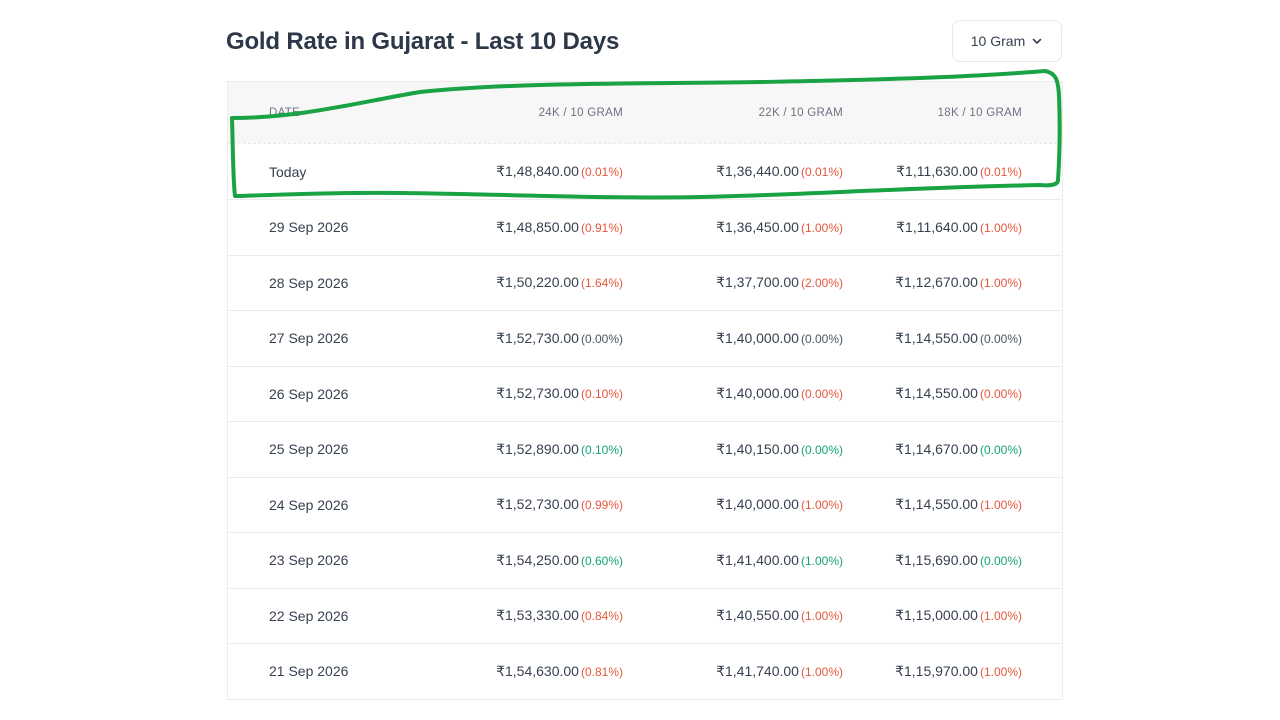  I want to click on price-18k-cell: ₹1,15,690.00 (0.00%), so click(932, 560).